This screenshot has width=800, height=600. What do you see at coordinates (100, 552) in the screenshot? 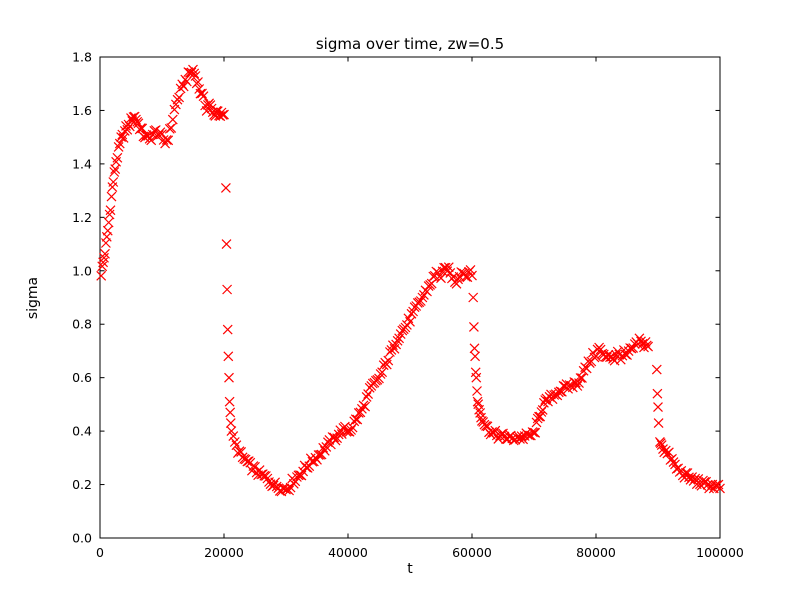
I see `x-tick-label: 0` at bounding box center [100, 552].